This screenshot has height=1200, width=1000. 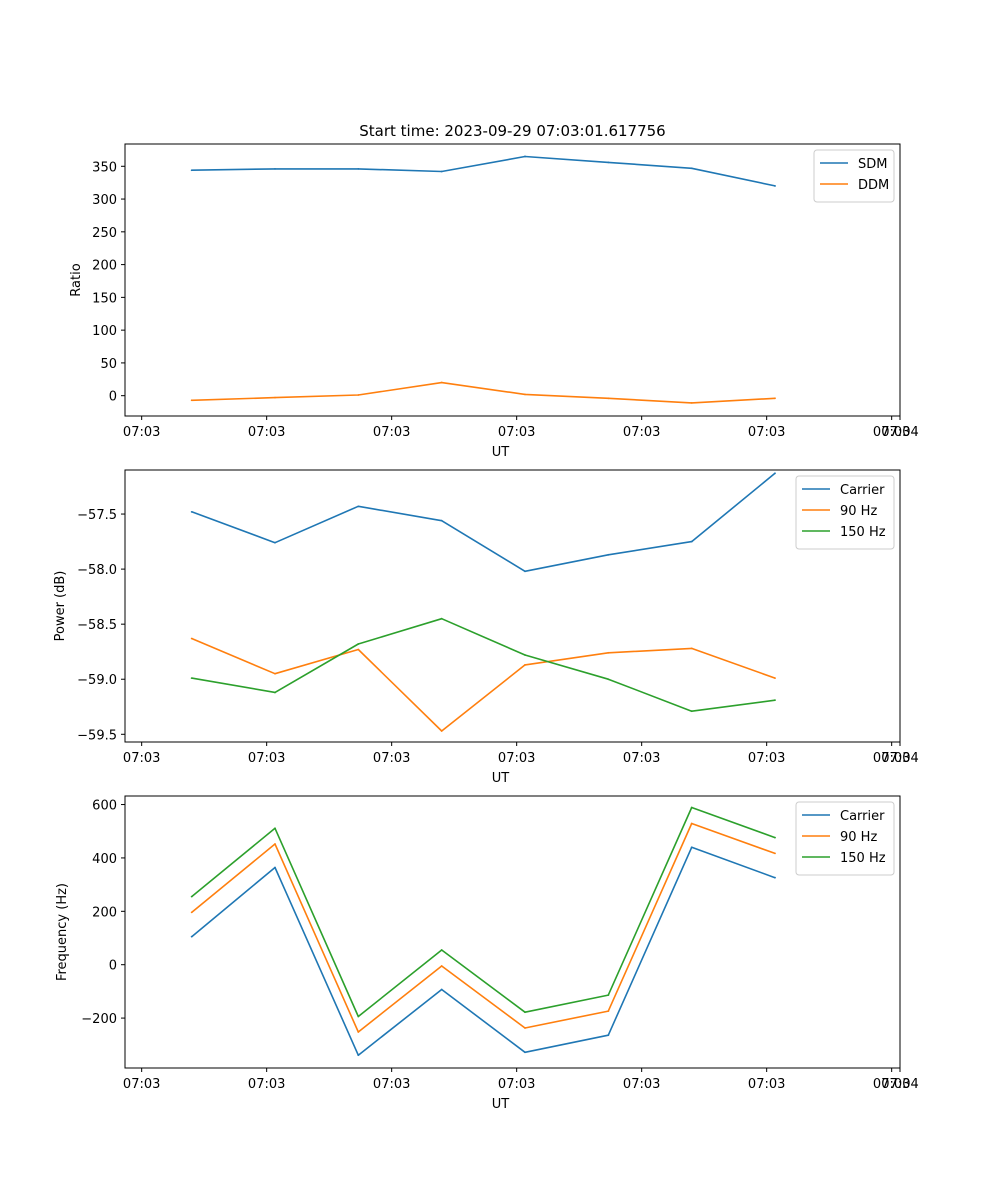 What do you see at coordinates (862, 816) in the screenshot?
I see `frequency-legend-label-carrier: Carrier` at bounding box center [862, 816].